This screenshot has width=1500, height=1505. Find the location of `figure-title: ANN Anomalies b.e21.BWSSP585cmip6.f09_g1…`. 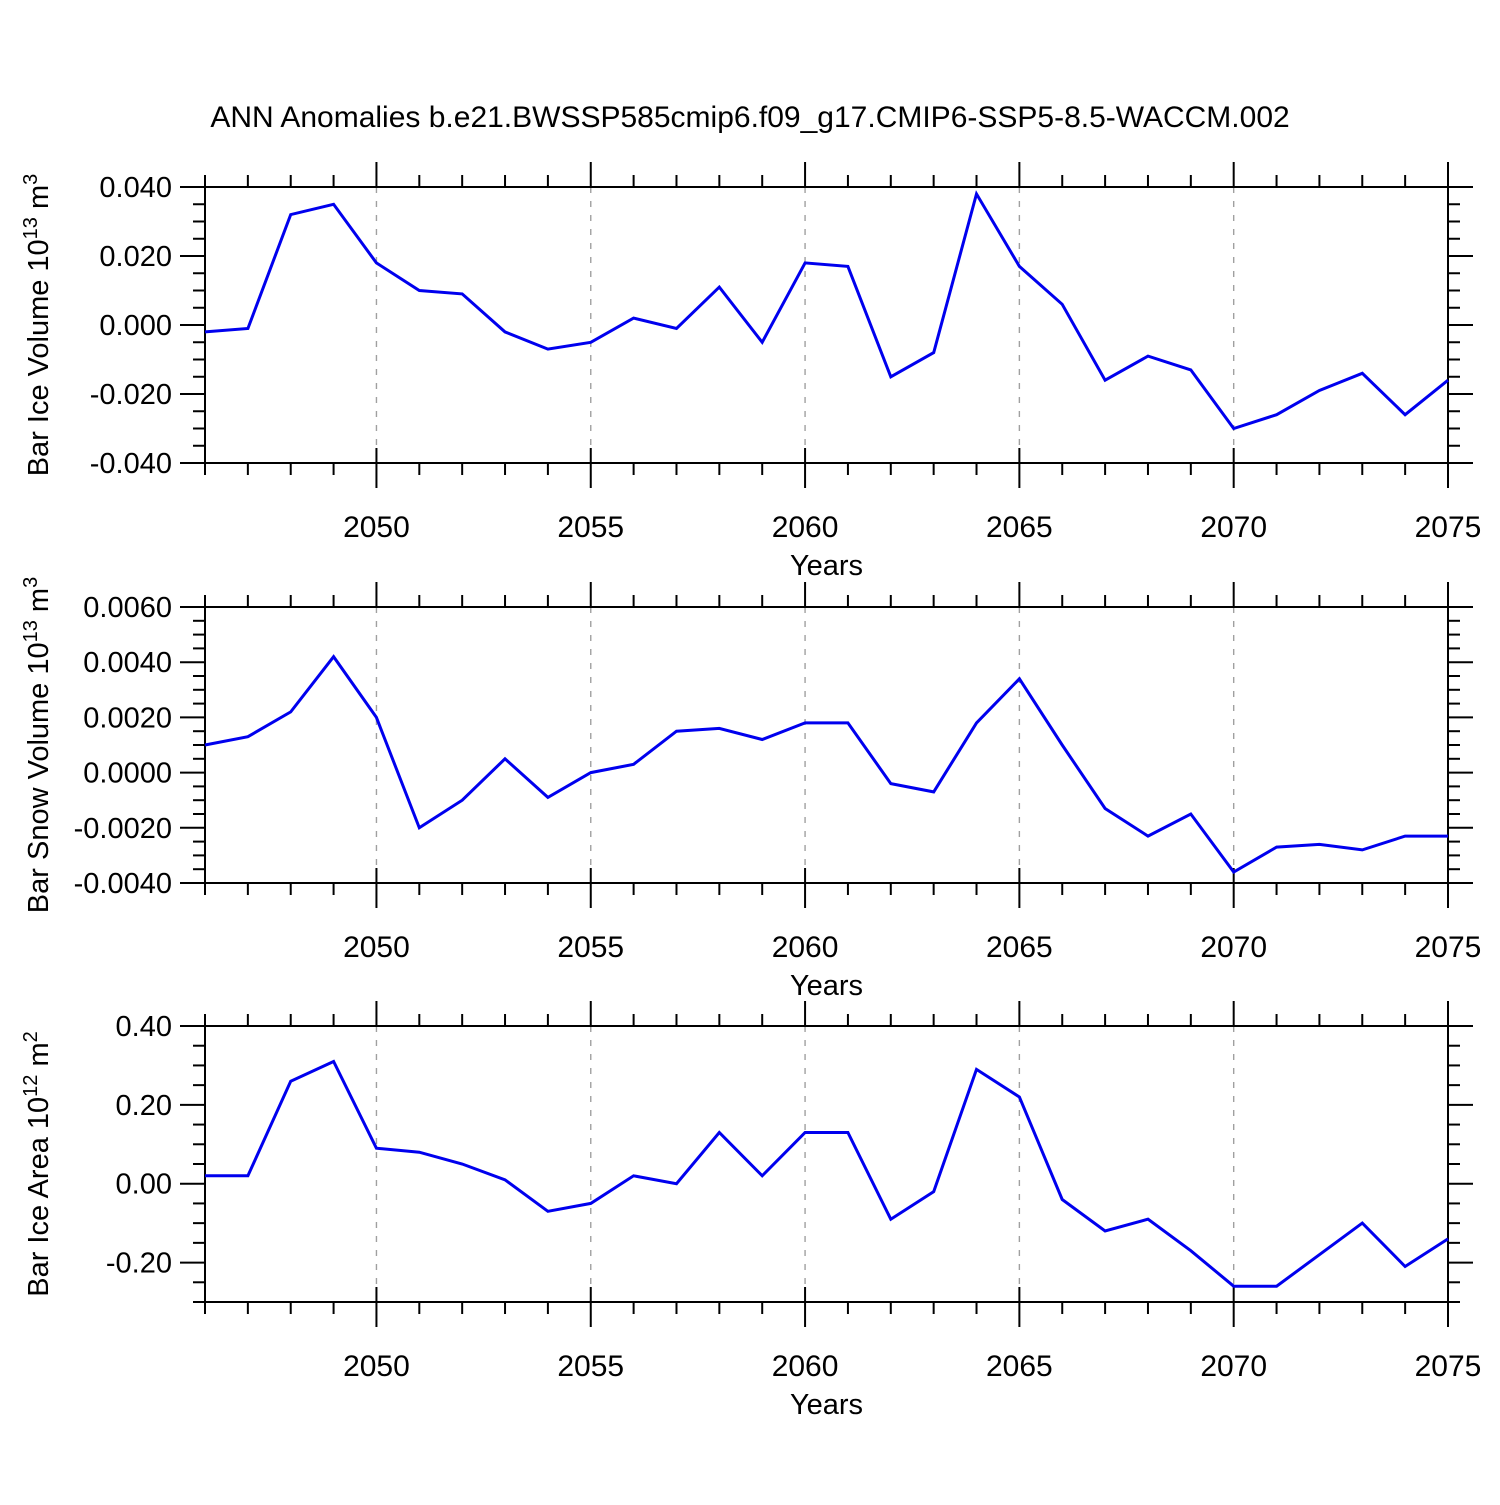

figure-title: ANN Anomalies b.e21.BWSSP585cmip6.f09_g1… is located at coordinates (749, 117).